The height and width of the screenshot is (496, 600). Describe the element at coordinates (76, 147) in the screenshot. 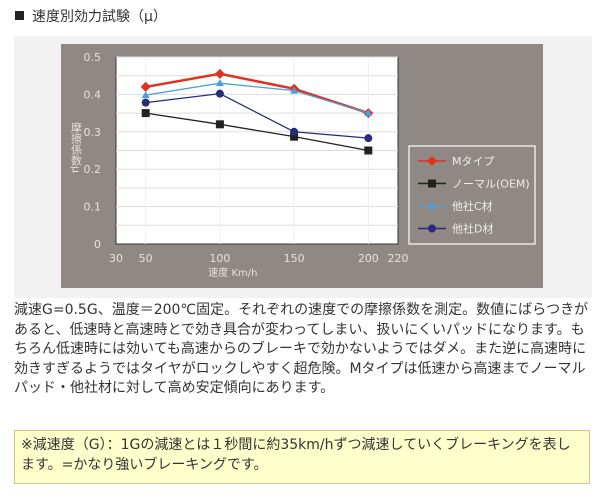

I see `y-axis-label: 摩擦係数μ` at that location.